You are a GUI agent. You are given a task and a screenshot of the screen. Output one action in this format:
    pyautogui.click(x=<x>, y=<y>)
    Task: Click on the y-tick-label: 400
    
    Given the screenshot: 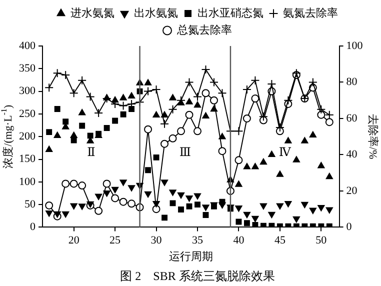 What is the action you would take?
    pyautogui.click(x=27, y=46)
    